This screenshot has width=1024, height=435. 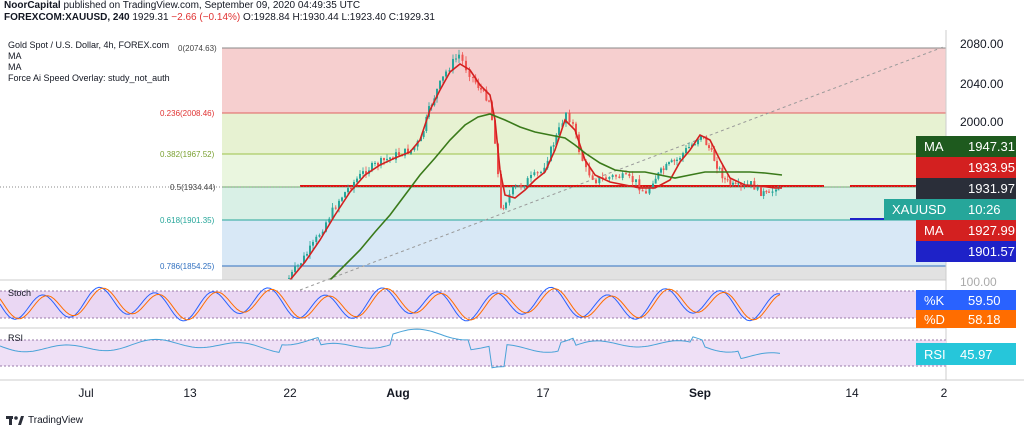 I want to click on stoch-d-line, so click(x=390, y=304).